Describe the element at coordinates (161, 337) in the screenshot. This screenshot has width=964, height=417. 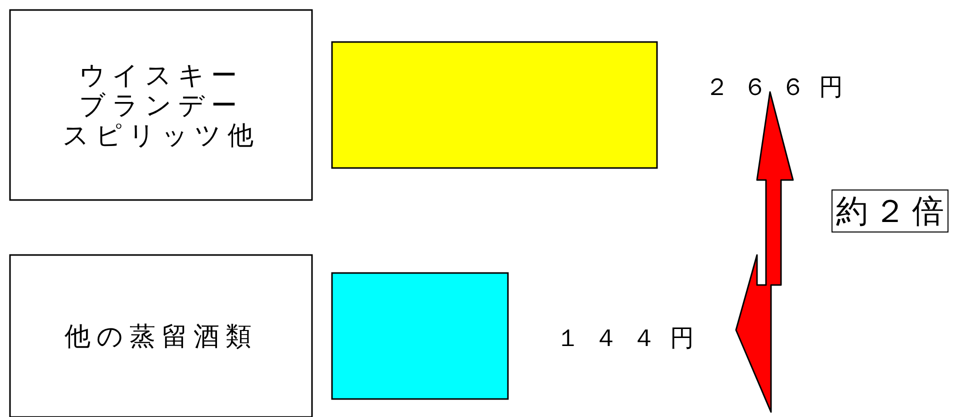
I see `y-tick-label: 他の蒸留酒類` at that location.